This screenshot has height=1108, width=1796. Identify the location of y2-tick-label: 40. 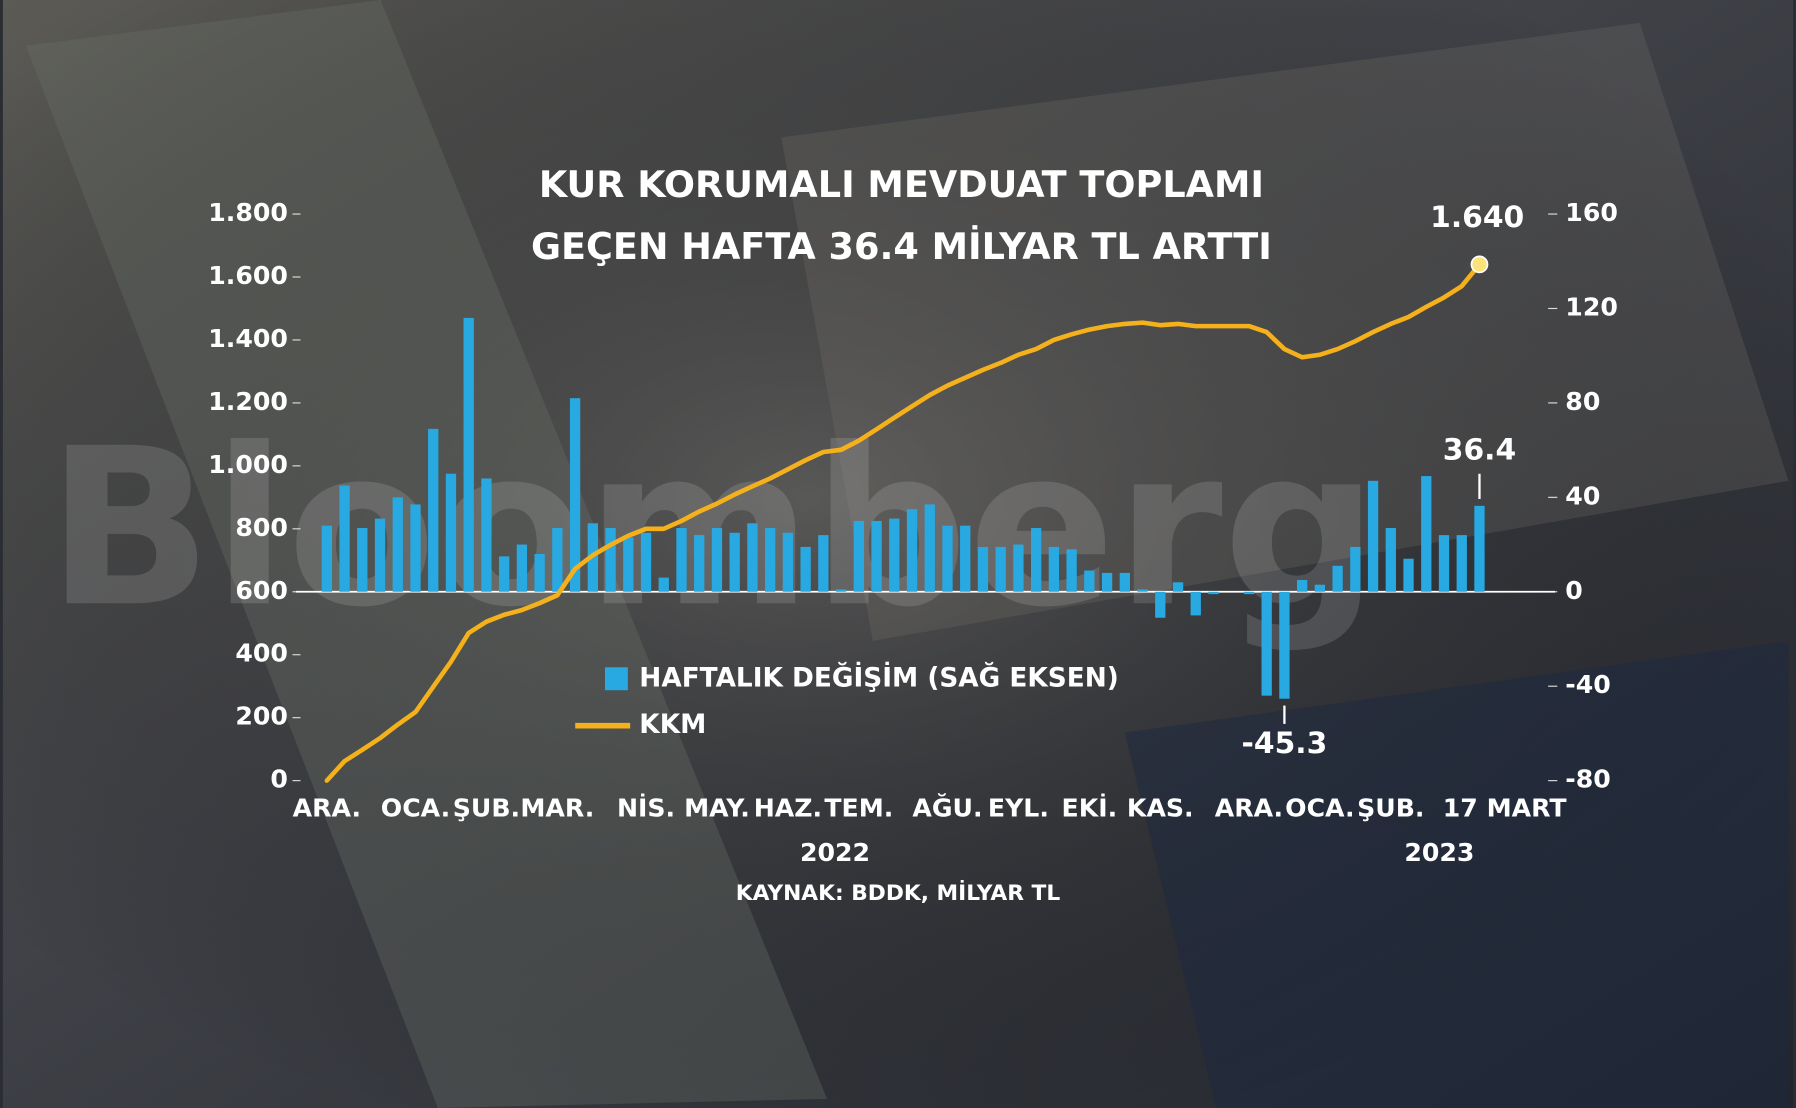
(1582, 495).